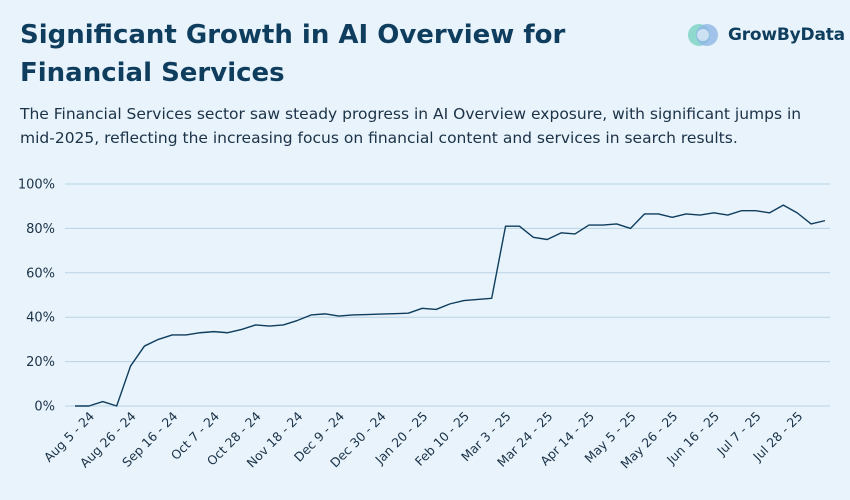  Describe the element at coordinates (44, 407) in the screenshot. I see `y-tick-label: 0%` at that location.